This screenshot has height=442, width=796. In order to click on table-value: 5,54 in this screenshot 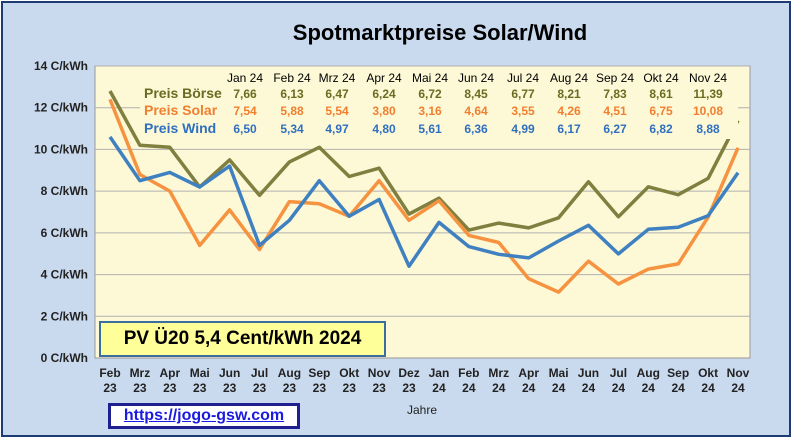, I will do `click(337, 111)`.